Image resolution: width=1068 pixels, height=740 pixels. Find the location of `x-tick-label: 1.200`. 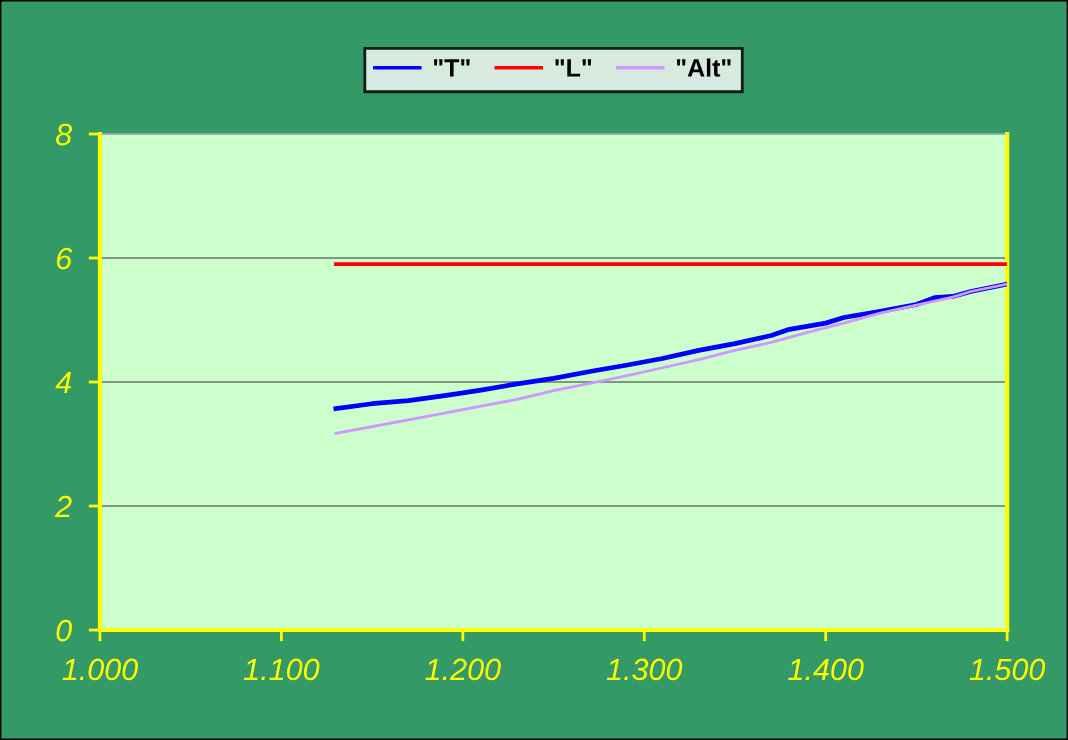

x-tick-label: 1.200 is located at coordinates (463, 669).